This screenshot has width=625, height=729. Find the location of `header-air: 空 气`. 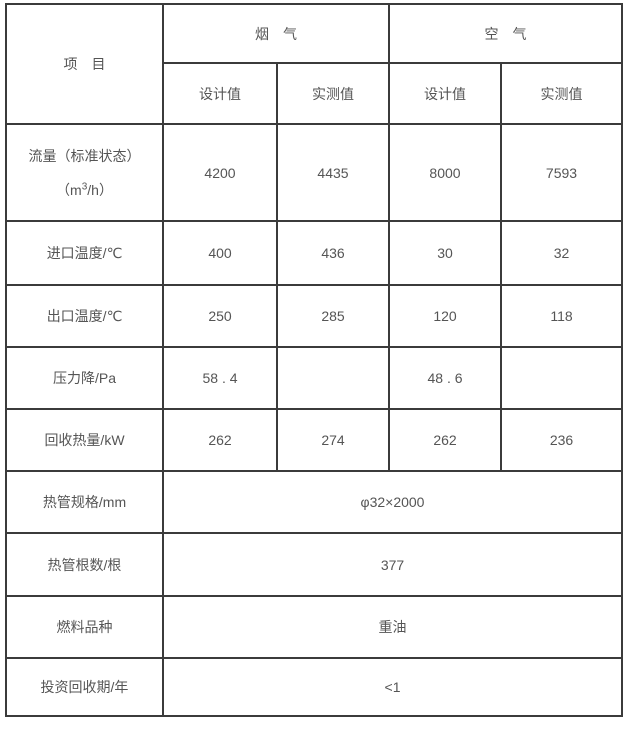

header-air: 空 气 is located at coordinates (505, 33).